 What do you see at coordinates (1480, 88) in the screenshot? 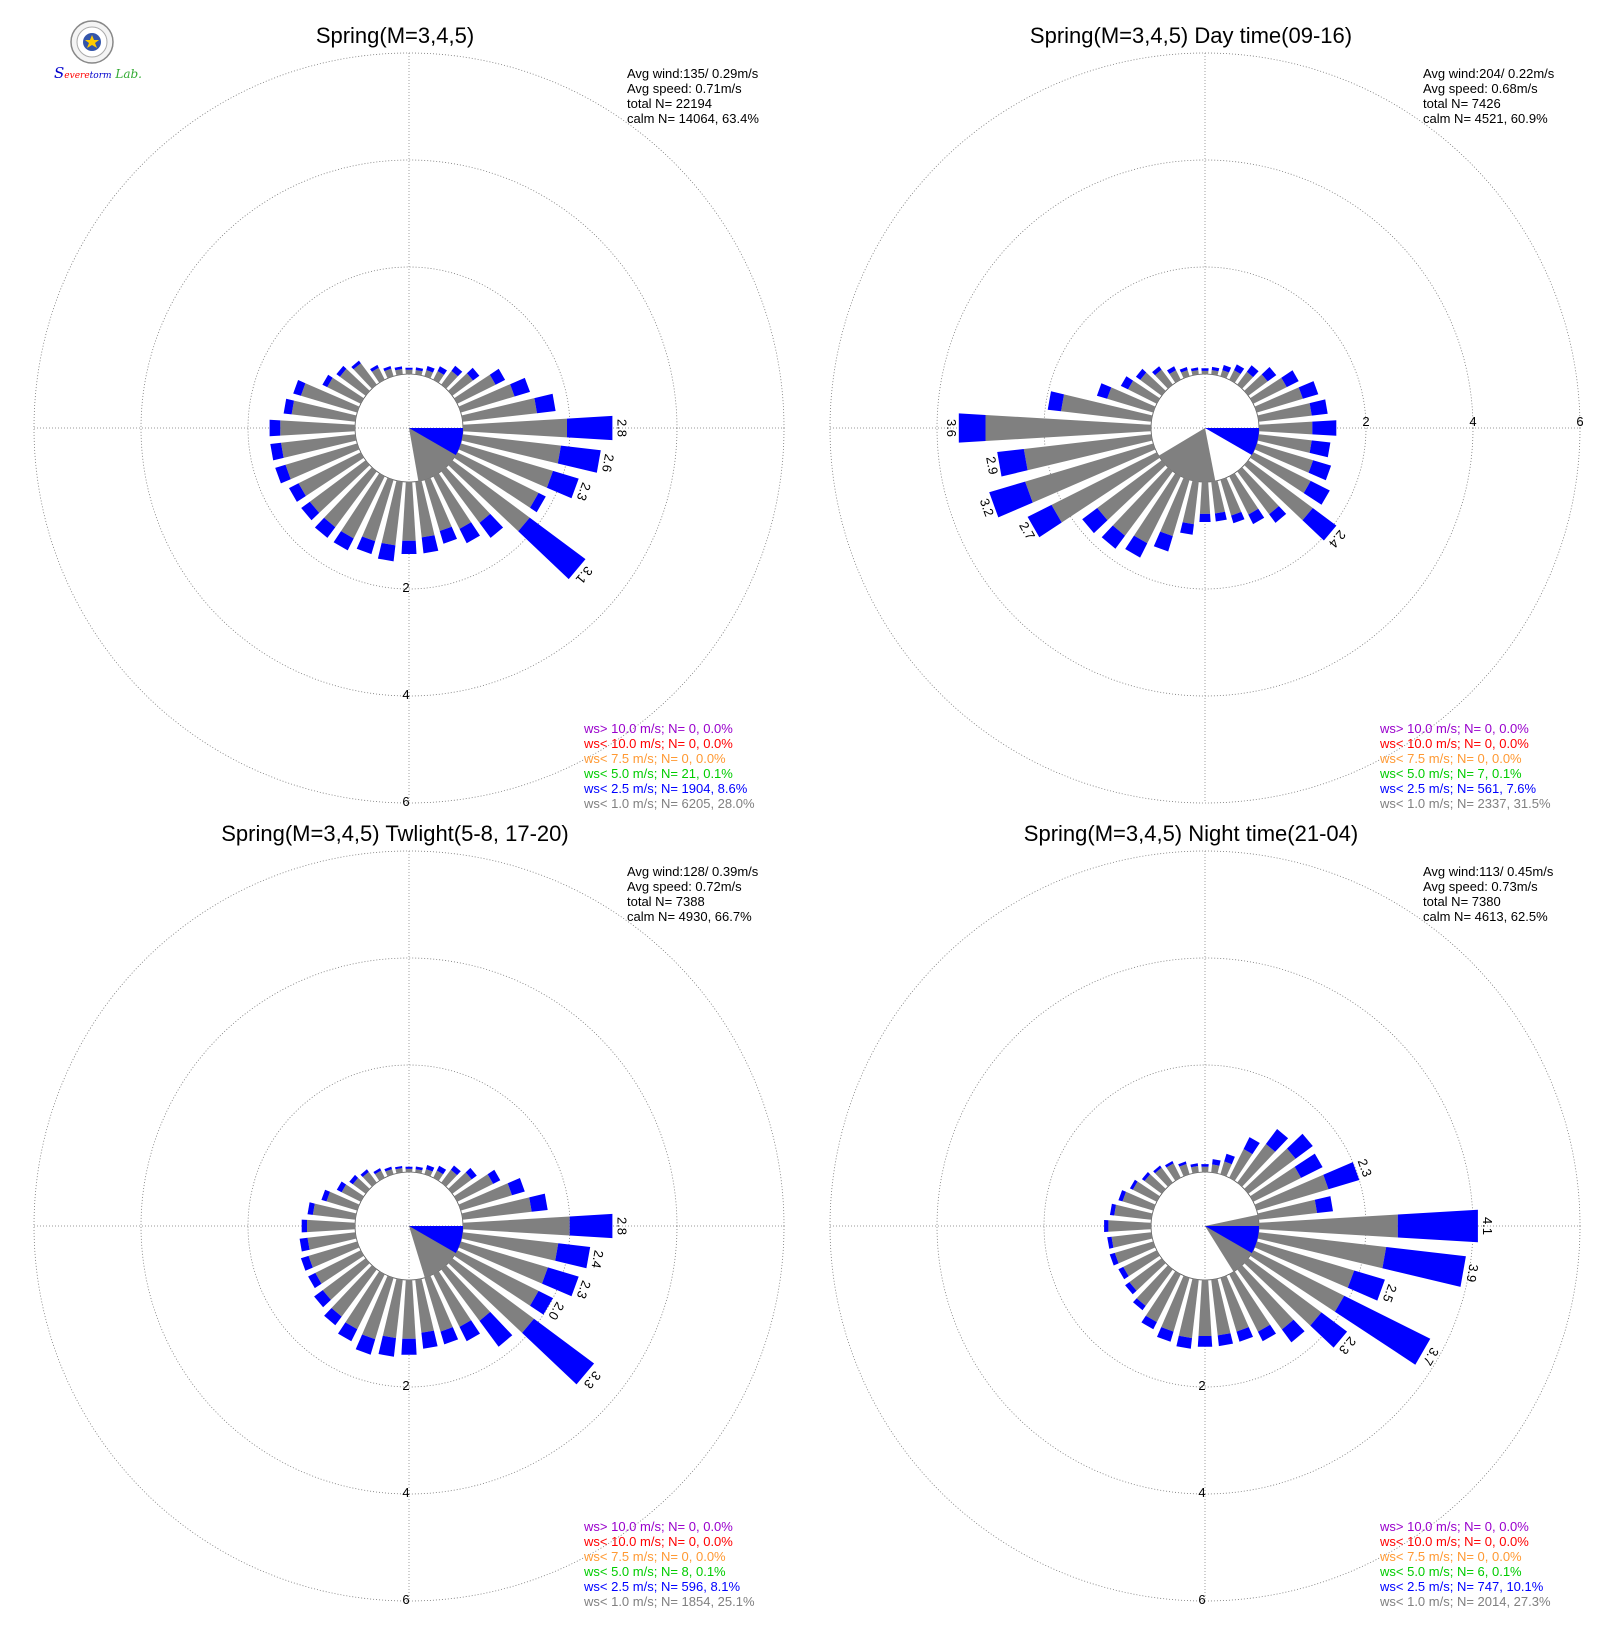
I see `stat-line: Avg speed: 0.68m/s` at bounding box center [1480, 88].